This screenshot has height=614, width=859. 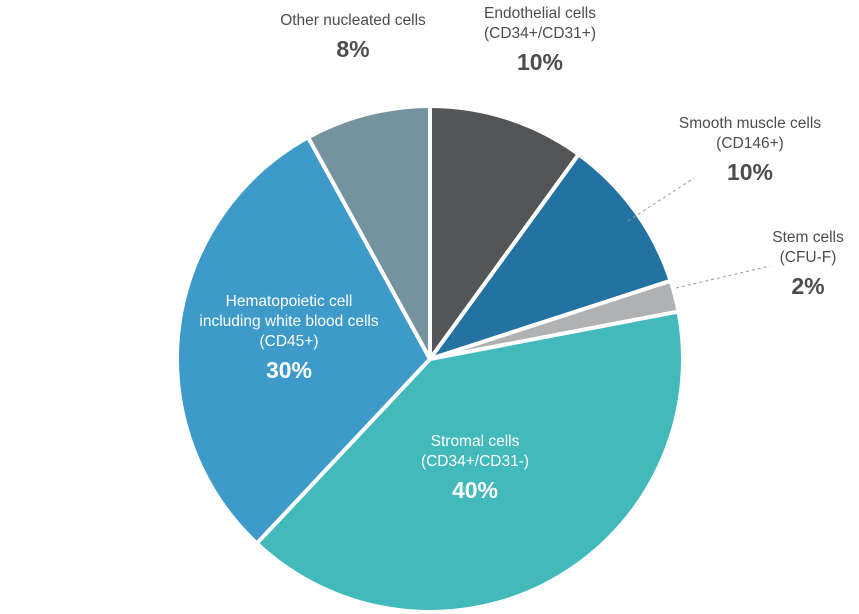 I want to click on label-hematopoietic-sub: (CD45+), so click(x=289, y=341).